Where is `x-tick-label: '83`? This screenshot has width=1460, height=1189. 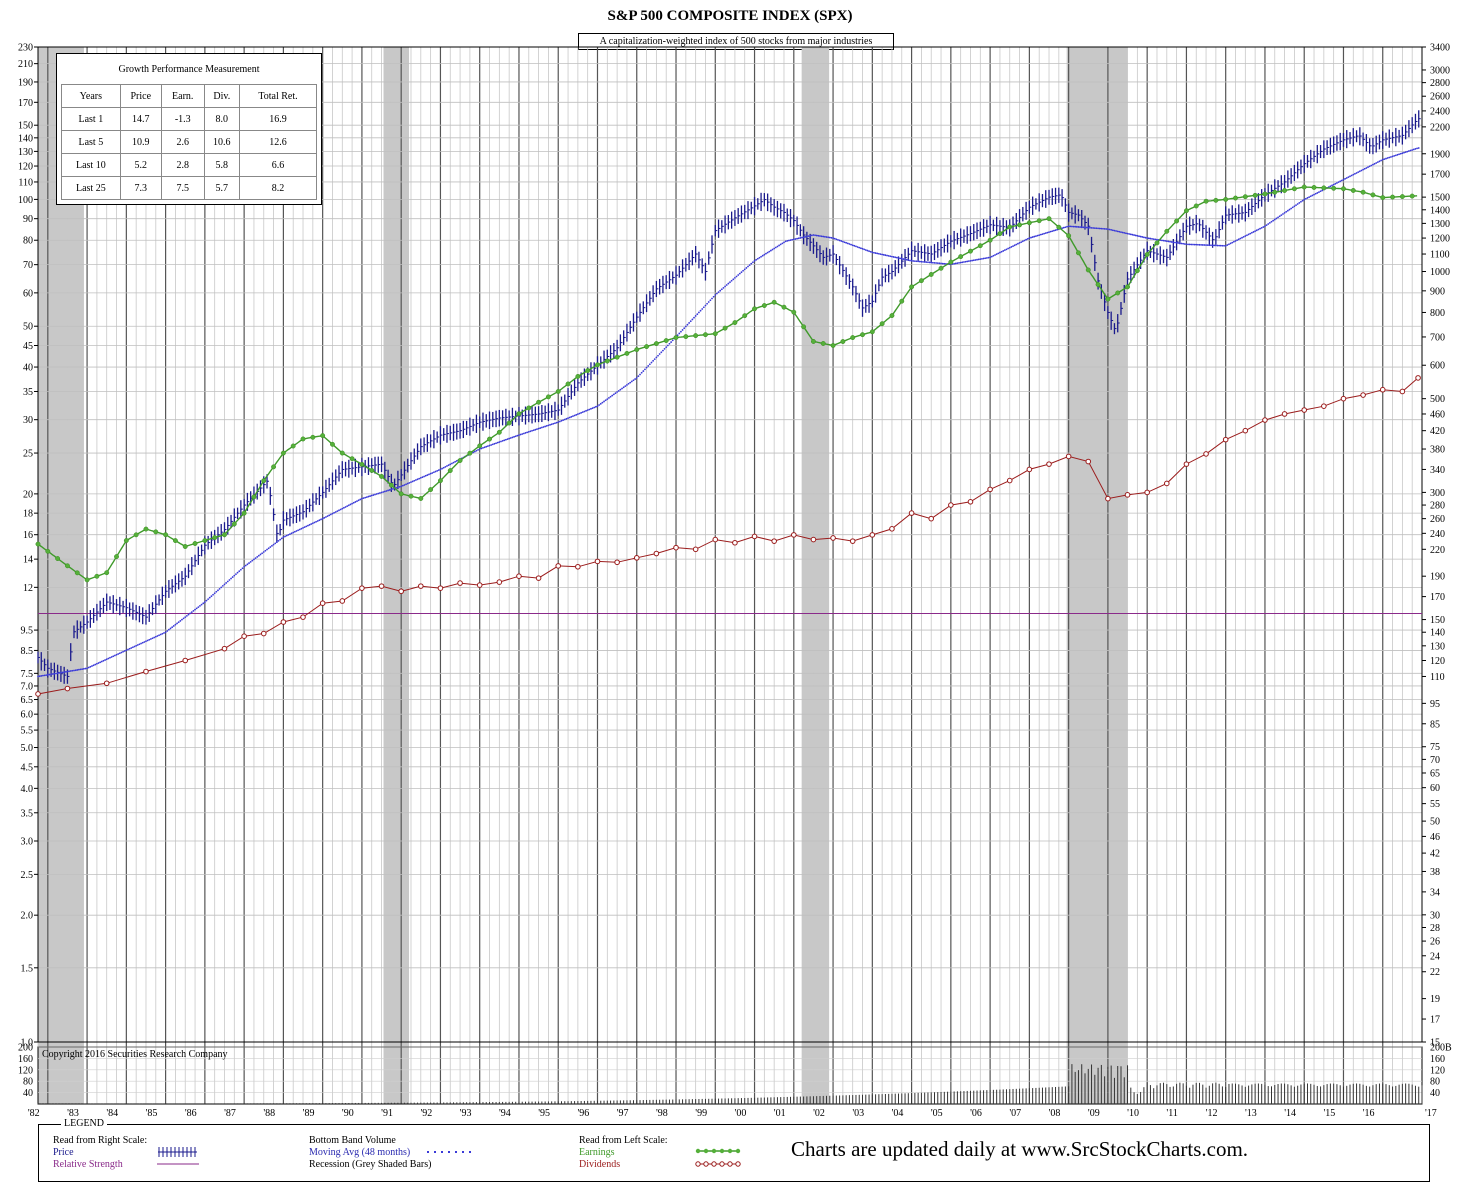 x-tick-label: '83 is located at coordinates (73, 1113).